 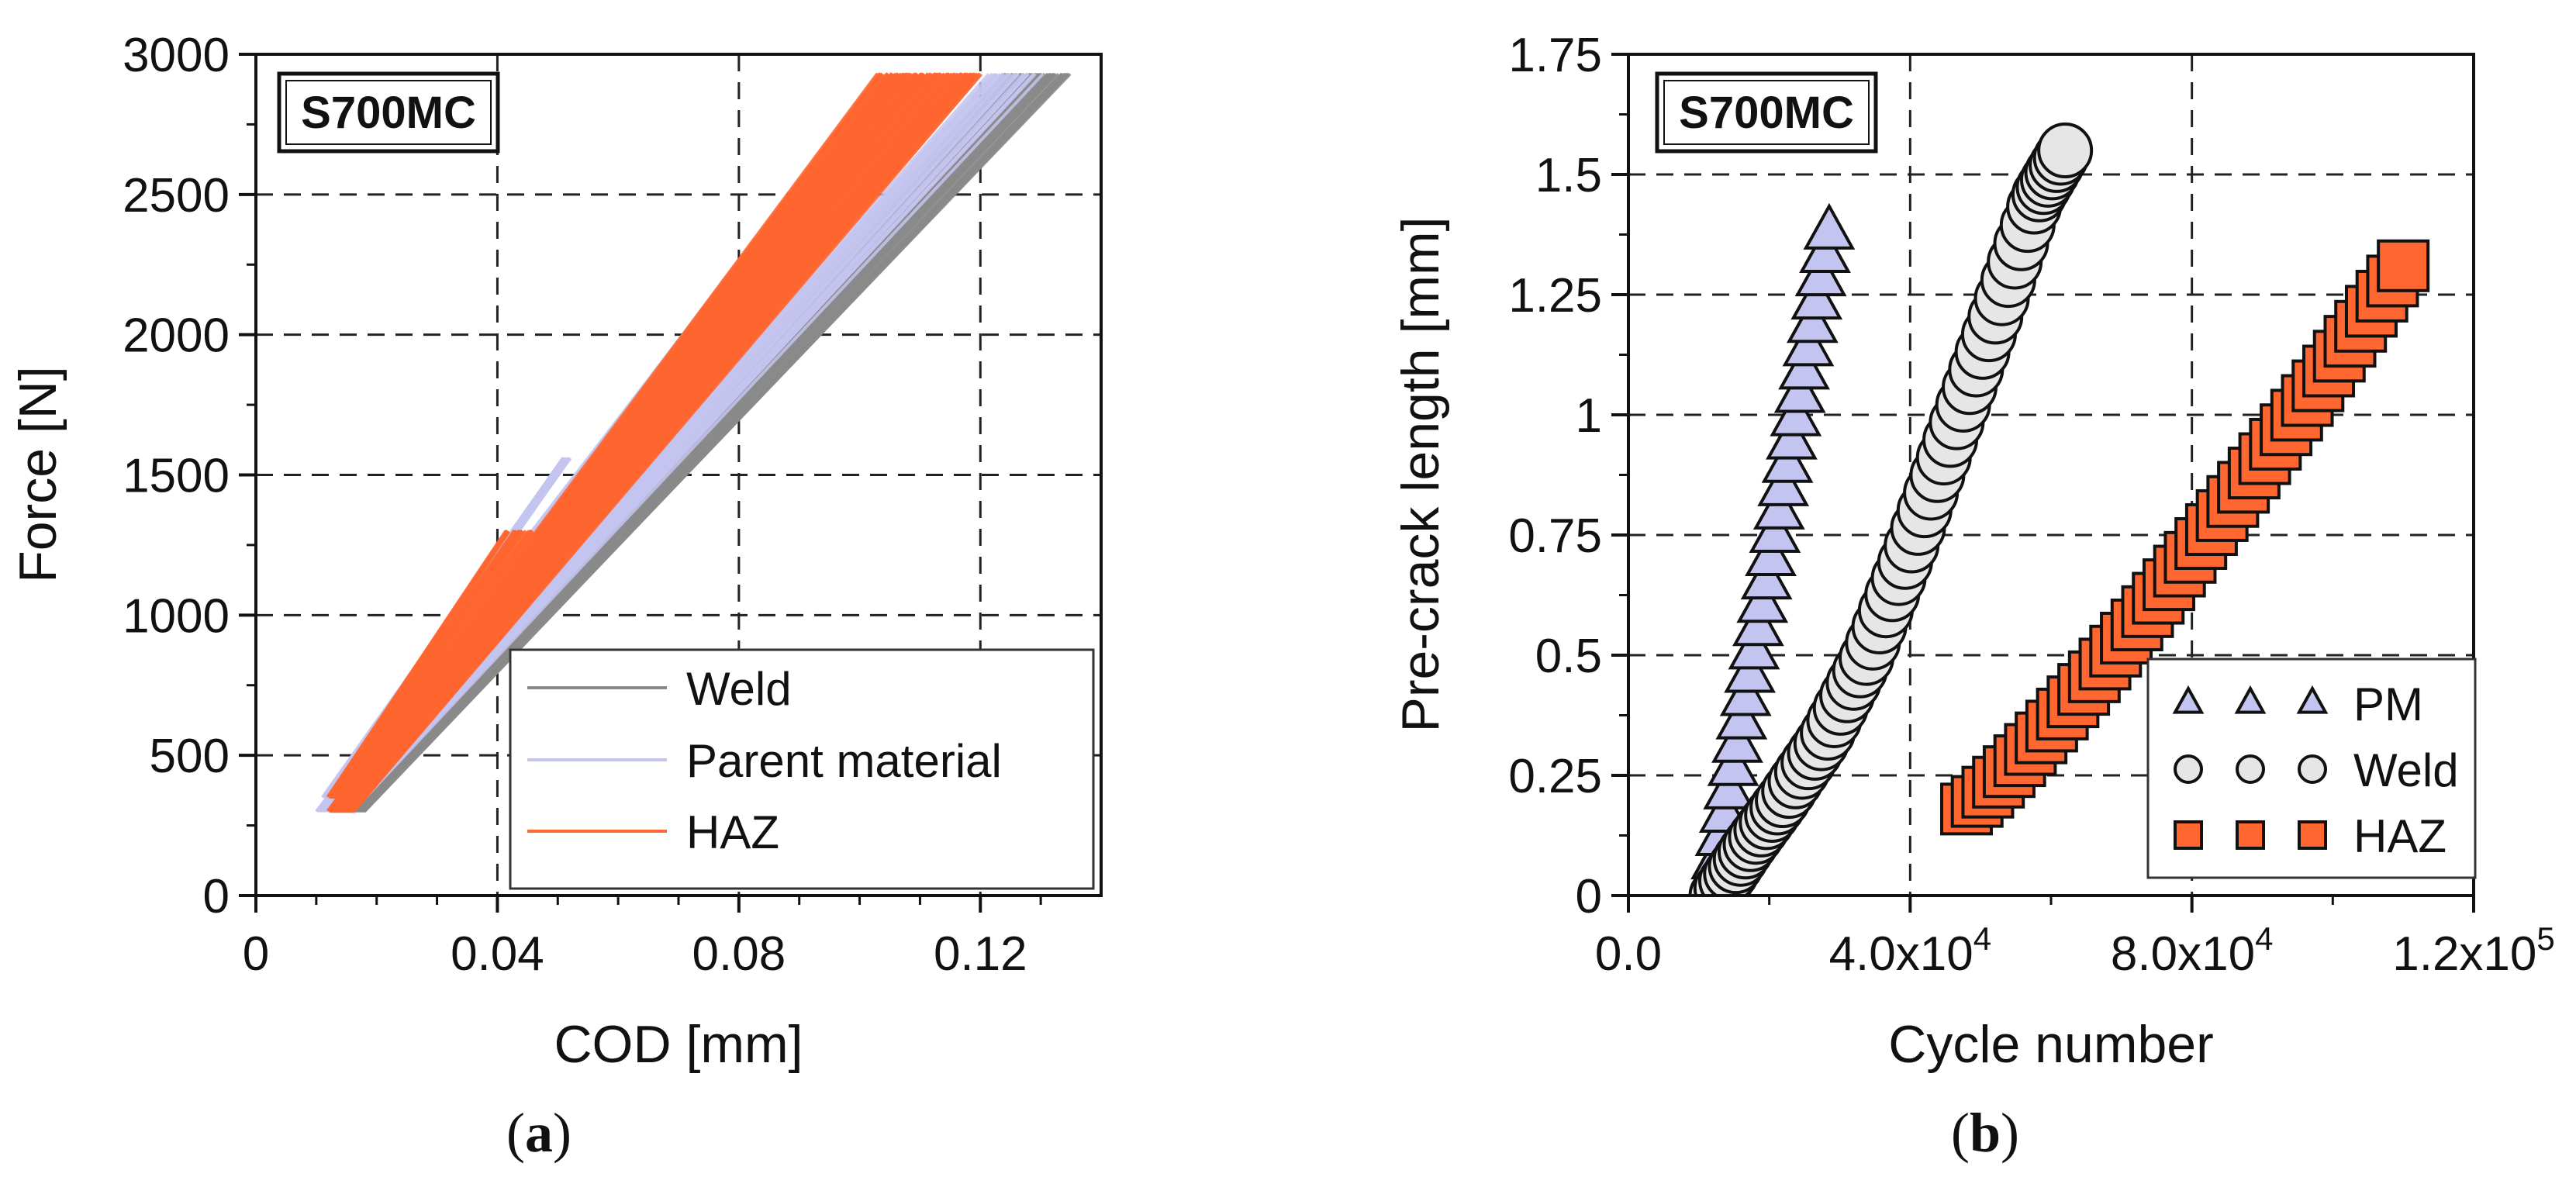 I want to click on panel-a-y-tick-label: 3000, so click(x=176, y=55).